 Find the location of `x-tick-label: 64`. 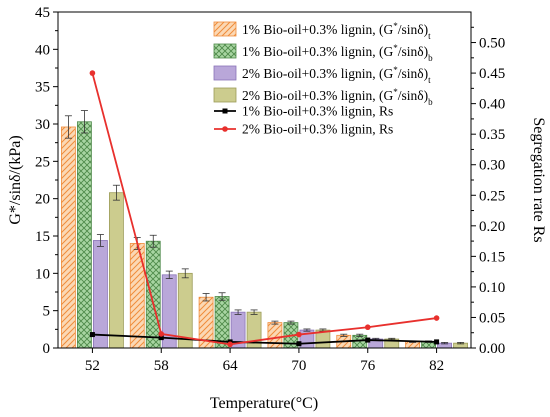

x-tick-label: 64 is located at coordinates (231, 366).